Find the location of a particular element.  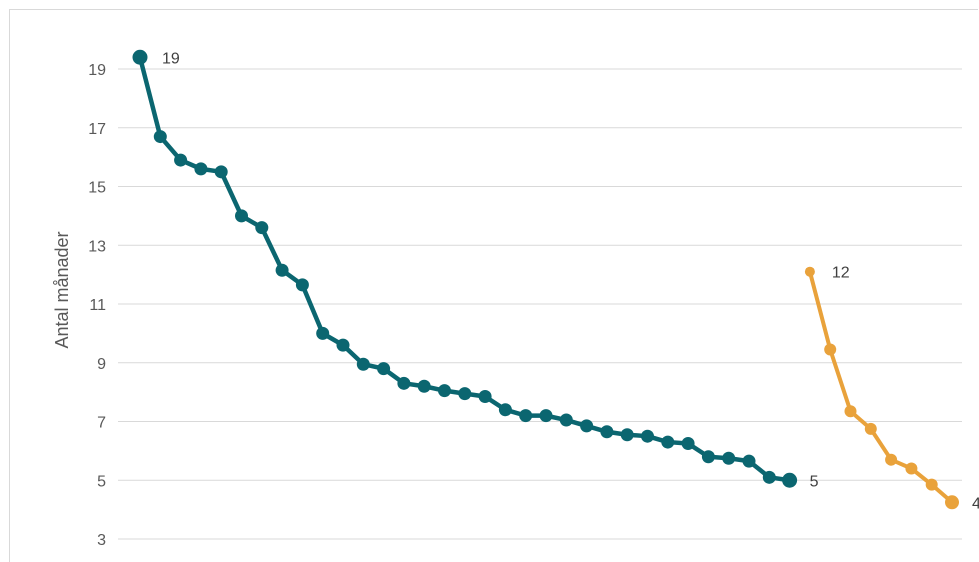

y-tick-label: 15 is located at coordinates (97, 188).